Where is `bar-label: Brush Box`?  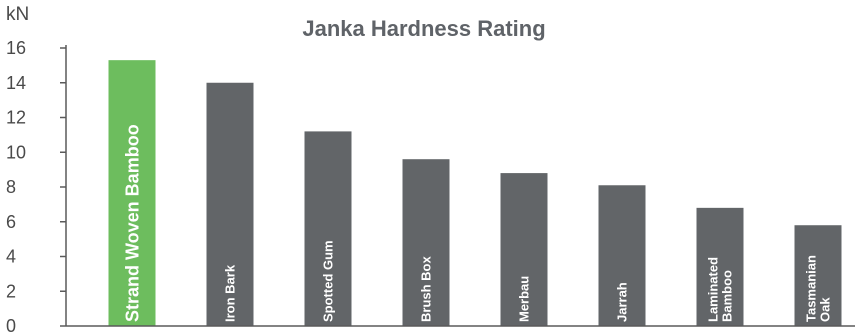
bar-label: Brush Box is located at coordinates (426, 289).